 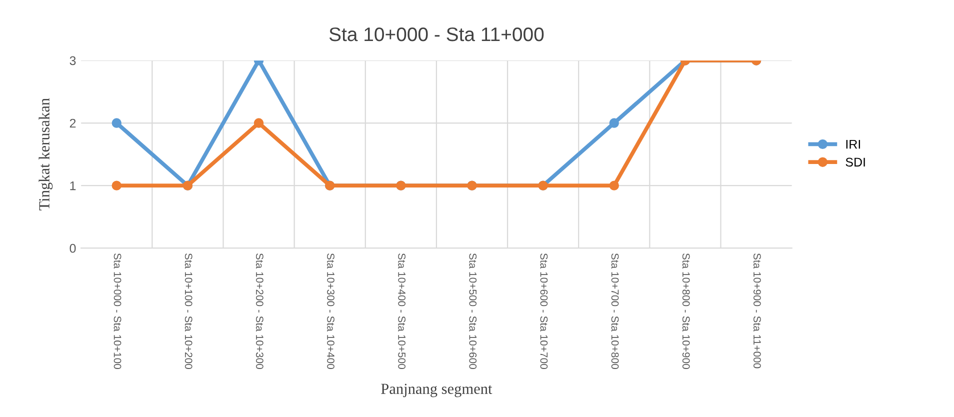 I want to click on legend-label: IRI, so click(x=853, y=144).